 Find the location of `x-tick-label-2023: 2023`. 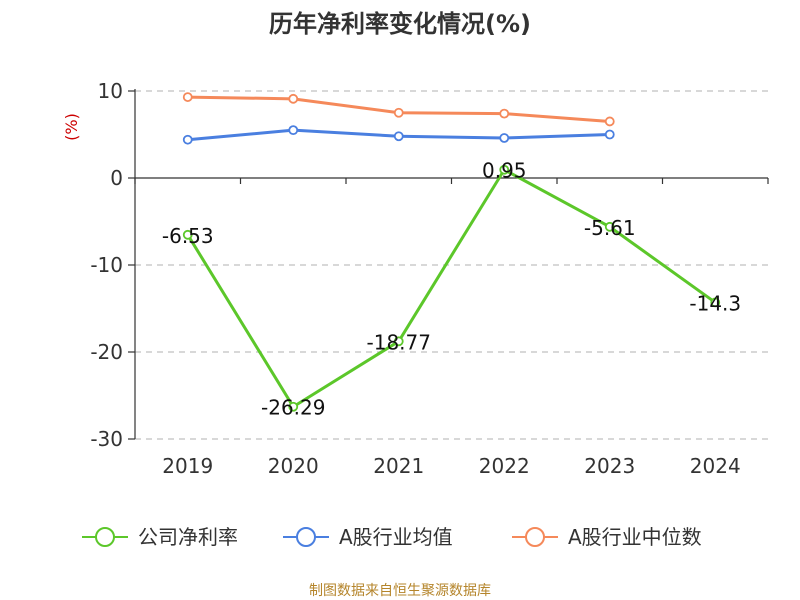

x-tick-label-2023: 2023 is located at coordinates (609, 466).